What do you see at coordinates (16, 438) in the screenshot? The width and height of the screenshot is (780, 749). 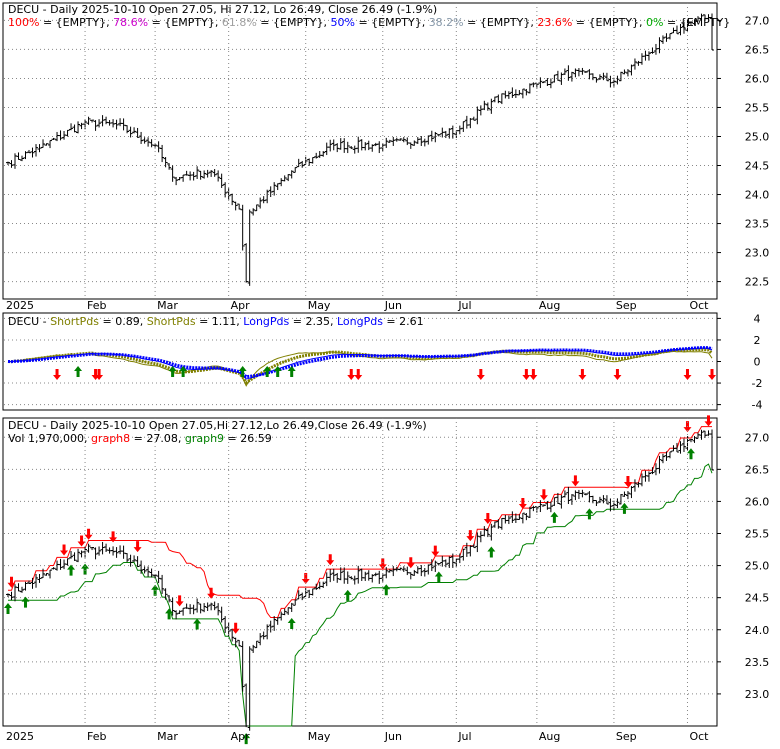 I see `legend-text: Vol` at bounding box center [16, 438].